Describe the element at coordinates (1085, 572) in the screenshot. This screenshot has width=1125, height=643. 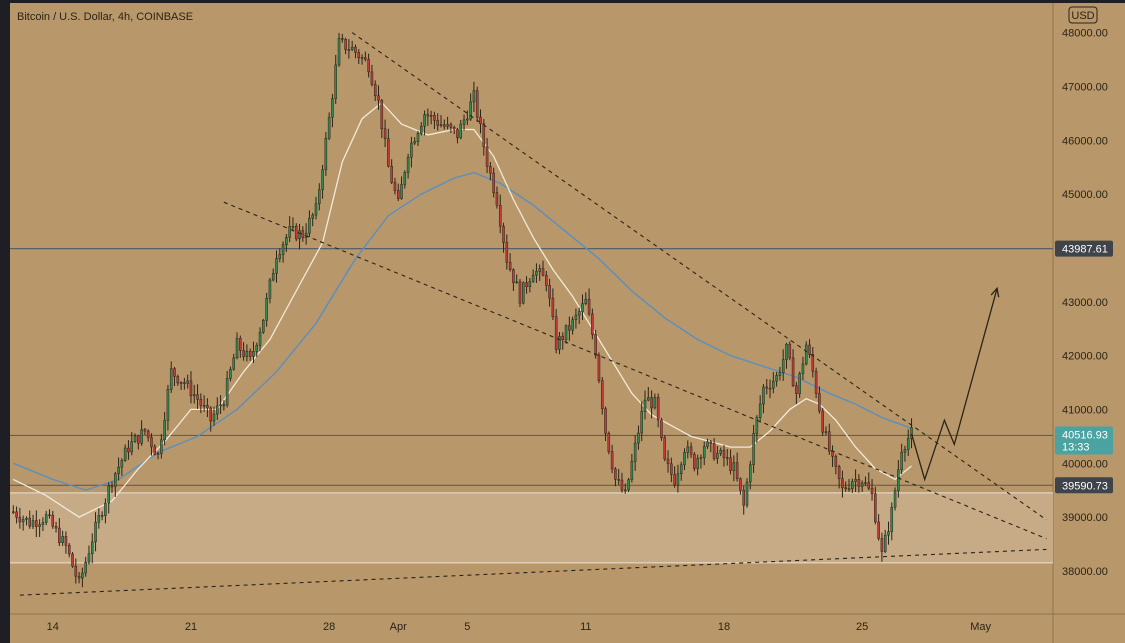
I see `y-tick-label: 38000.00` at that location.